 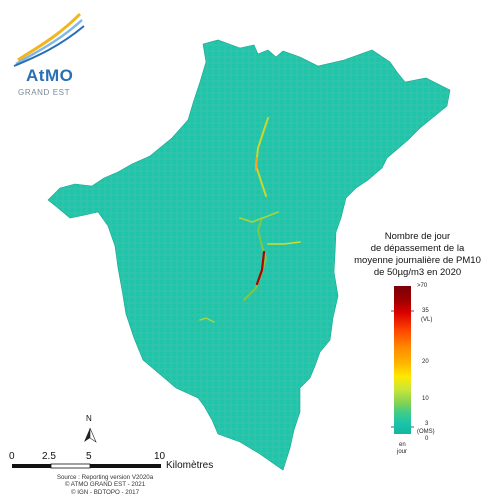 I want to click on legend-tick-20: 20, so click(x=425, y=362).